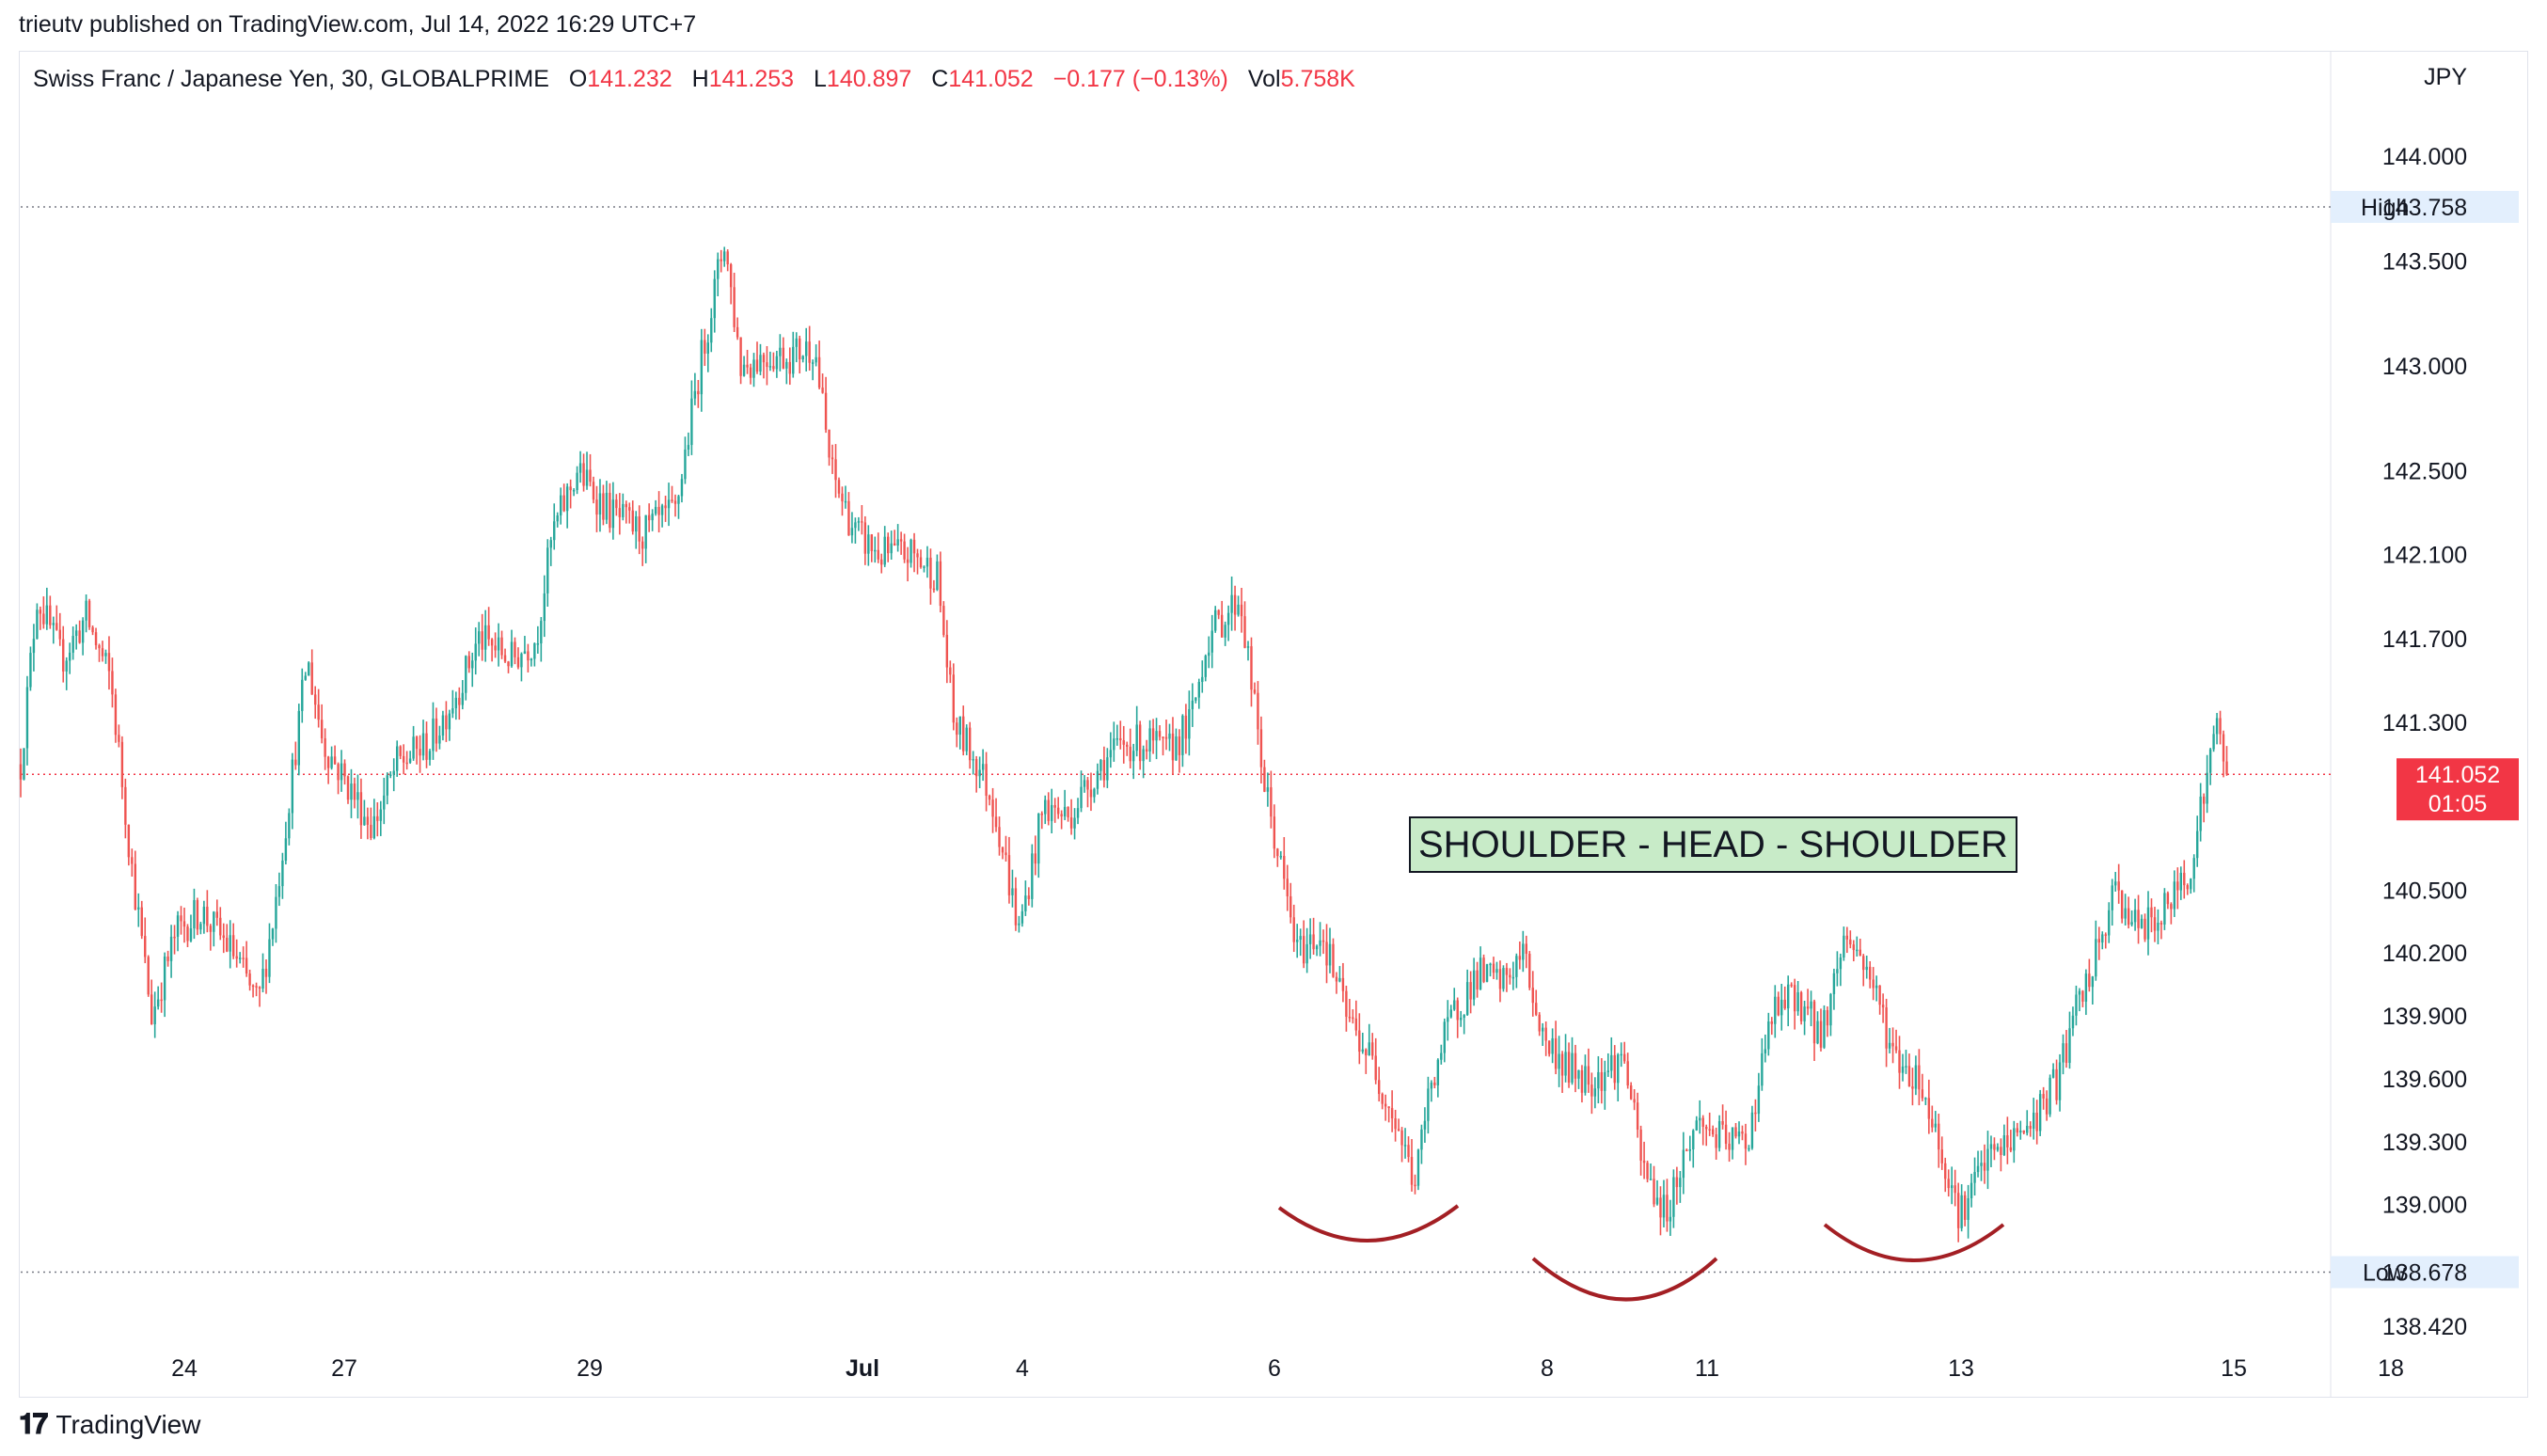 Image resolution: width=2547 pixels, height=1456 pixels. I want to click on last-price-value: 141.052, so click(2457, 775).